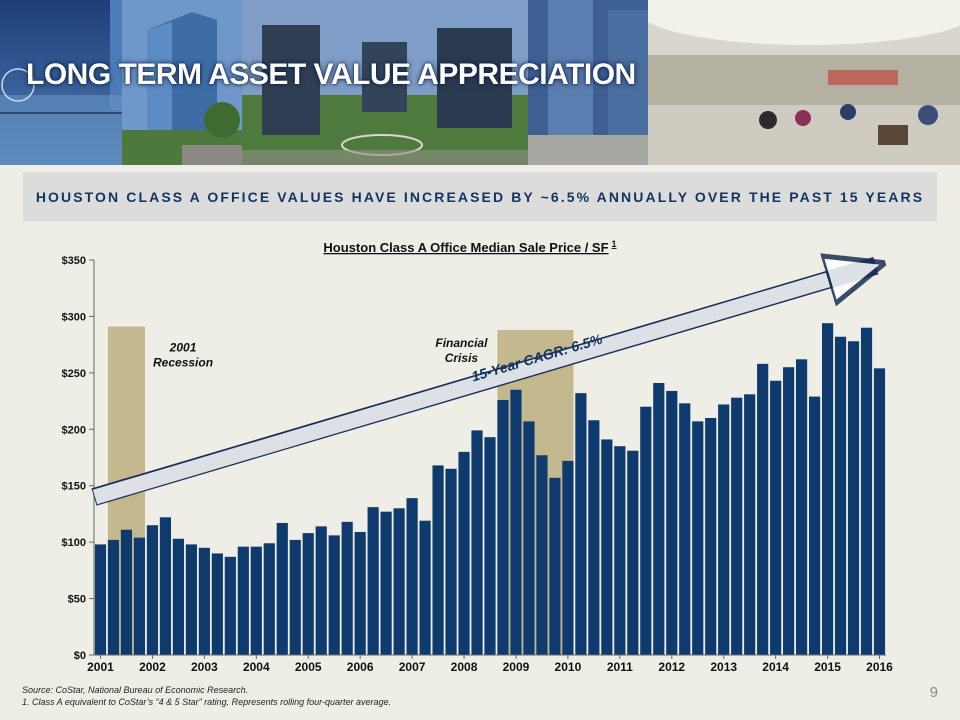  I want to click on y-tick-label: $50, so click(77, 600).